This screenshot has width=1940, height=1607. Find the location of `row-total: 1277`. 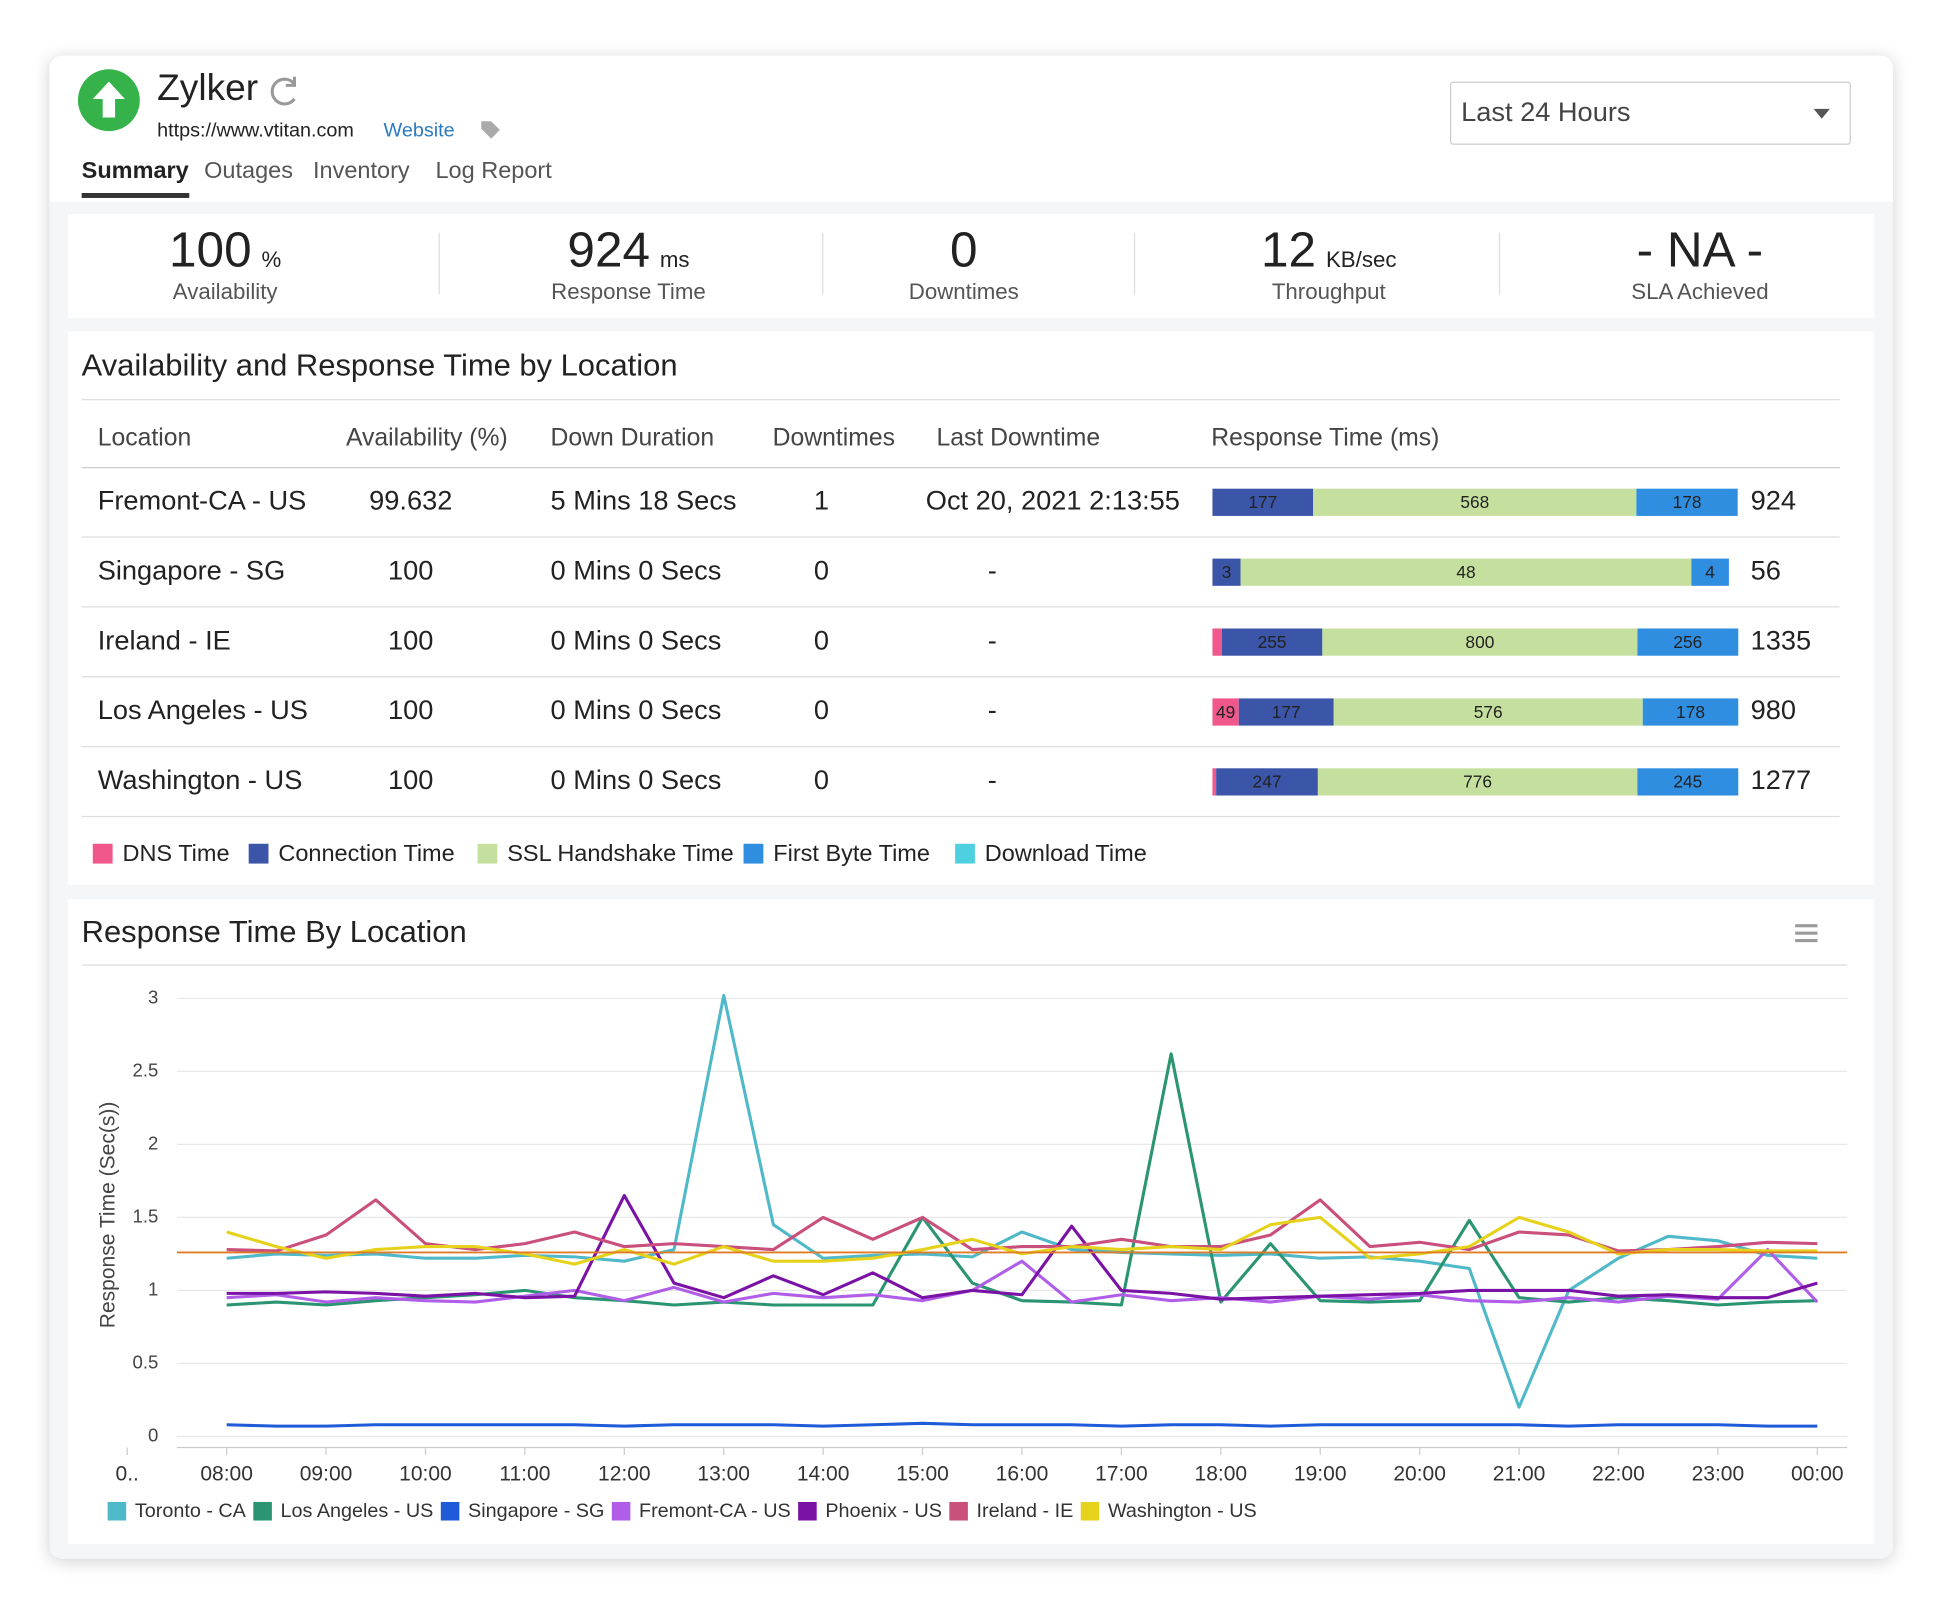

row-total: 1277 is located at coordinates (1781, 779).